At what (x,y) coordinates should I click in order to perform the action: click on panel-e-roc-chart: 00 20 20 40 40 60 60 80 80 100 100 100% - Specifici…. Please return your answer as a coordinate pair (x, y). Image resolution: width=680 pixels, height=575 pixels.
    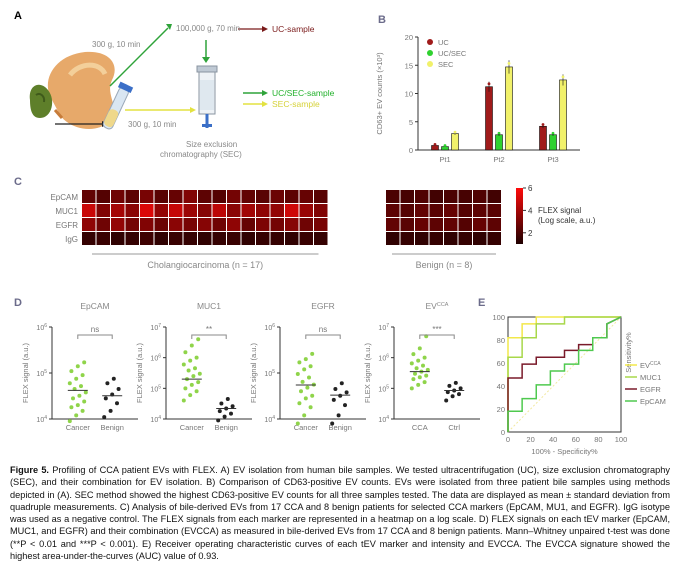
    Looking at the image, I should click on (578, 384).